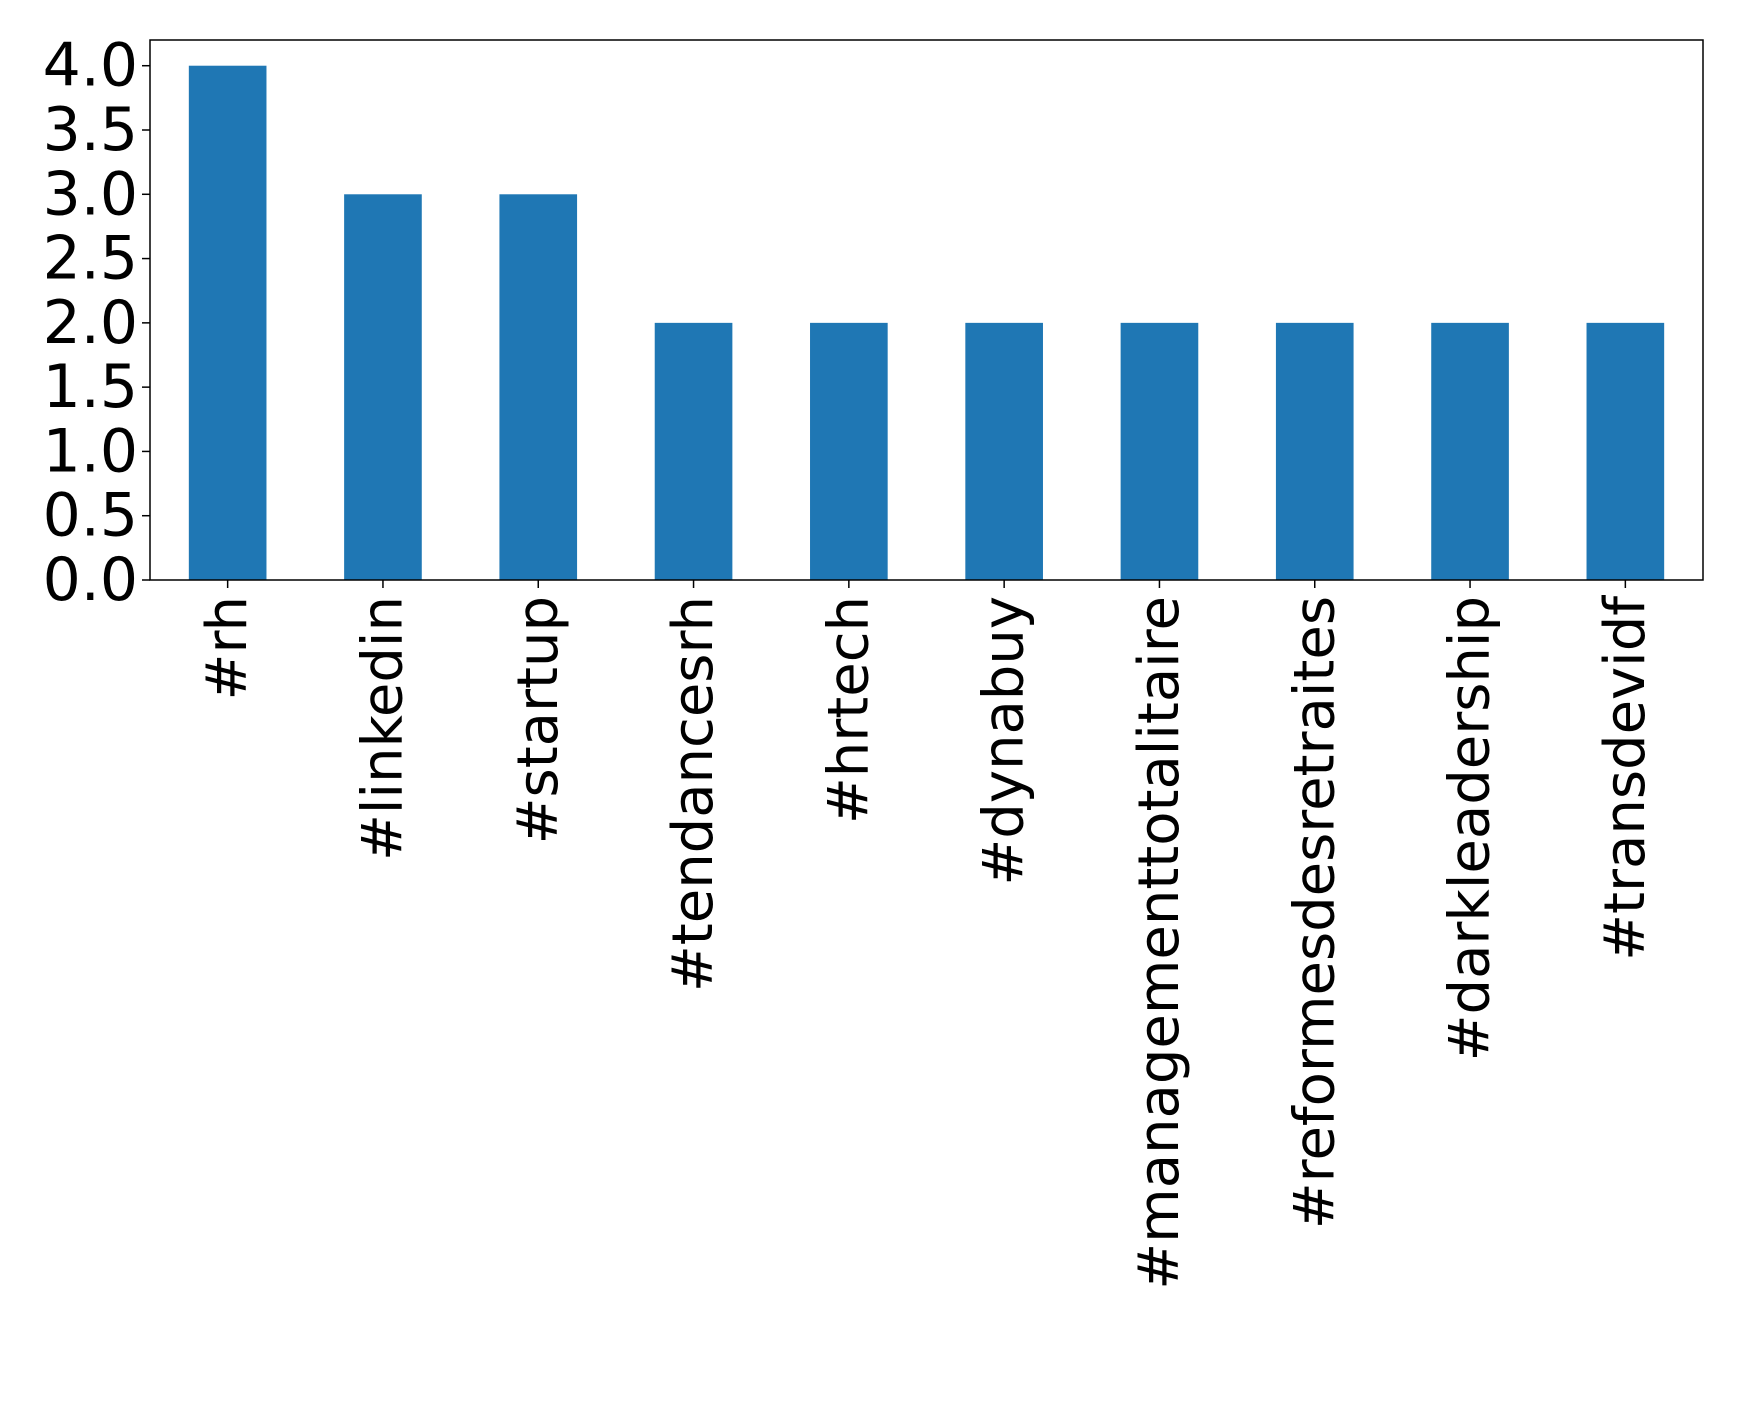  What do you see at coordinates (90, 387) in the screenshot?
I see `y-tick-label: 1.5` at bounding box center [90, 387].